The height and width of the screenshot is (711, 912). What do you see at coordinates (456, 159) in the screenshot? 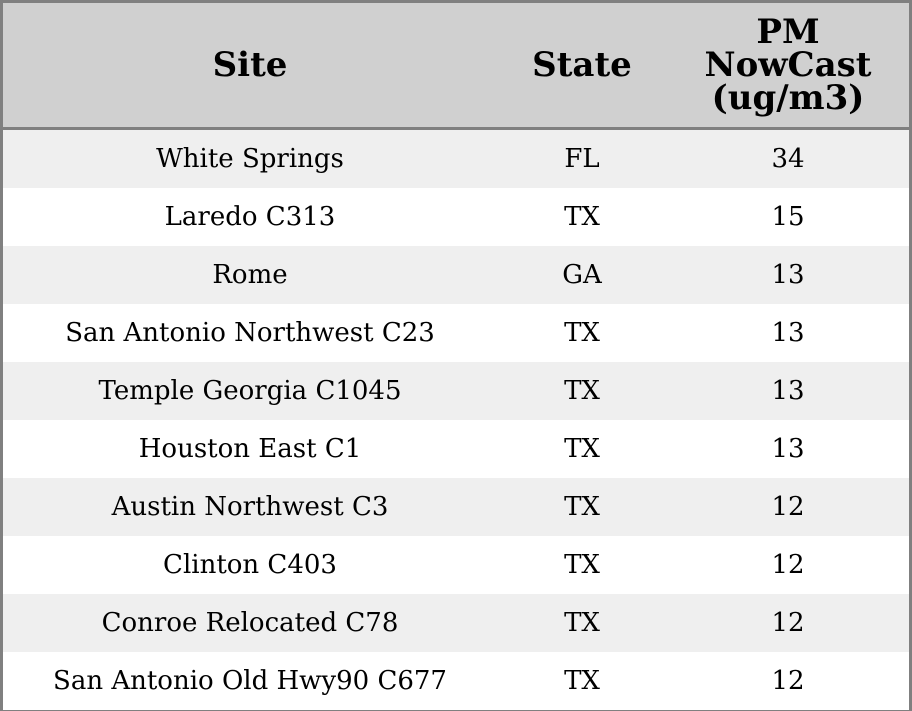
I see `table-row: White Springs FL 34` at bounding box center [456, 159].